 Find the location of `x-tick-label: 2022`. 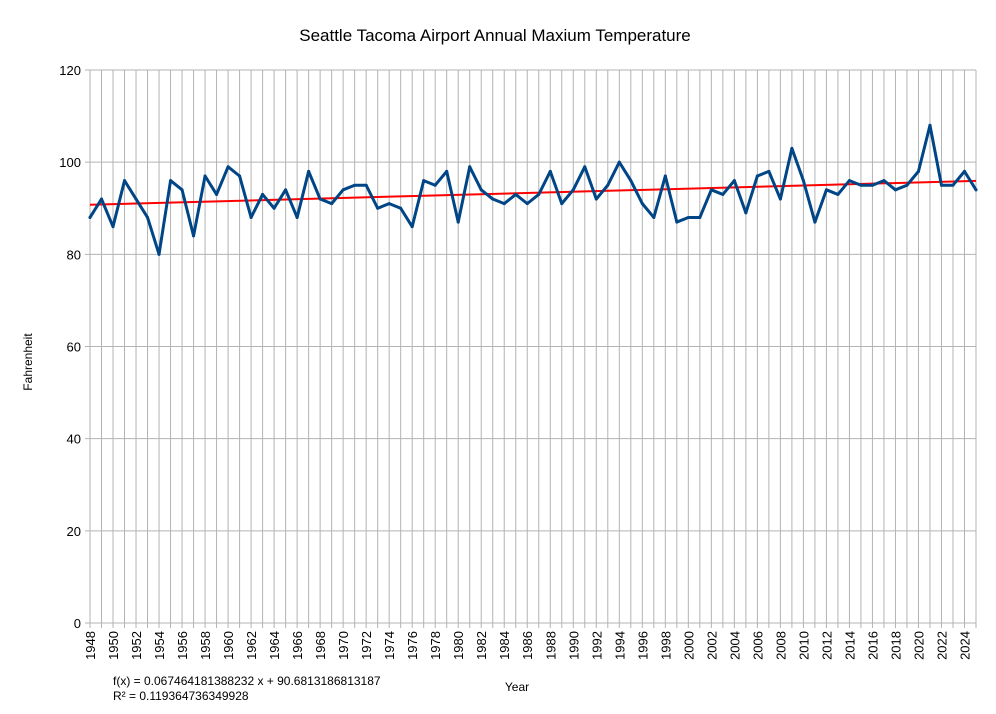

x-tick-label: 2022 is located at coordinates (941, 645).